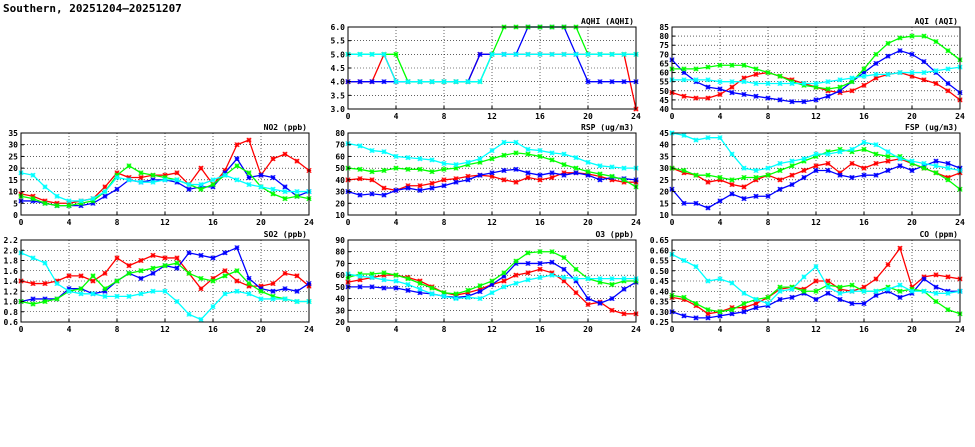 The image size is (975, 447). What do you see at coordinates (11, 250) in the screenshot?
I see `y-tick-label: 2.0` at bounding box center [11, 250].